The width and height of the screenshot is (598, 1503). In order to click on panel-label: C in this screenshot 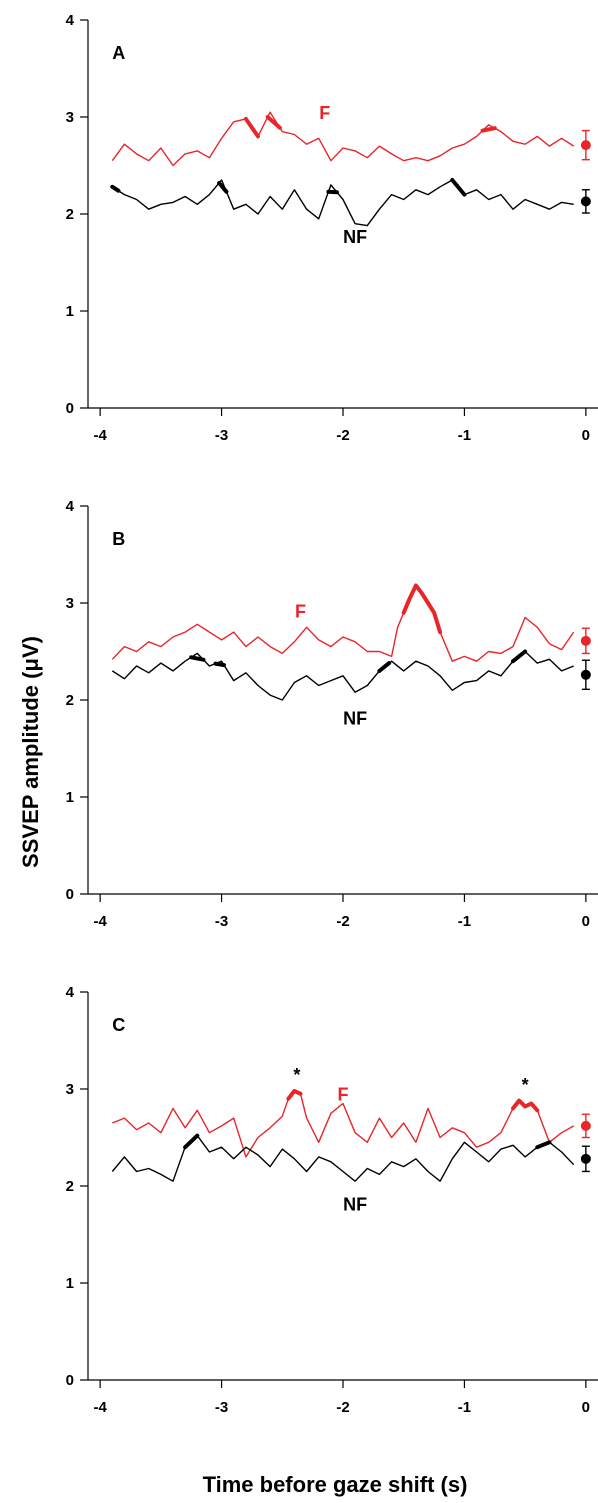, I will do `click(118, 1025)`.